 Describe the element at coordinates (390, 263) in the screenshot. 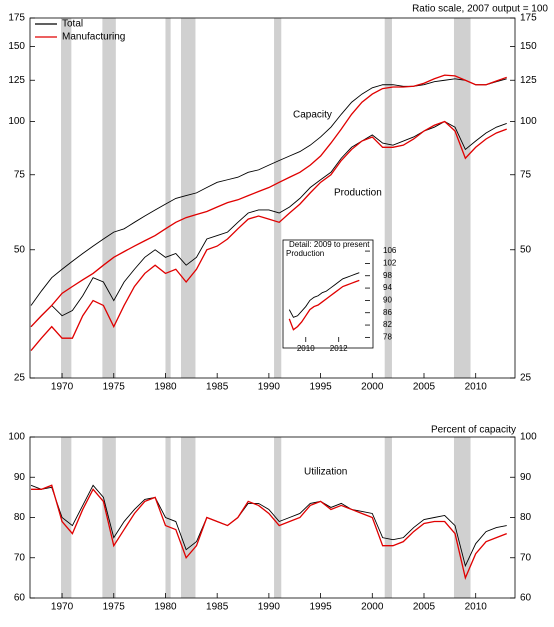

I see `y-tick-label: 102` at that location.